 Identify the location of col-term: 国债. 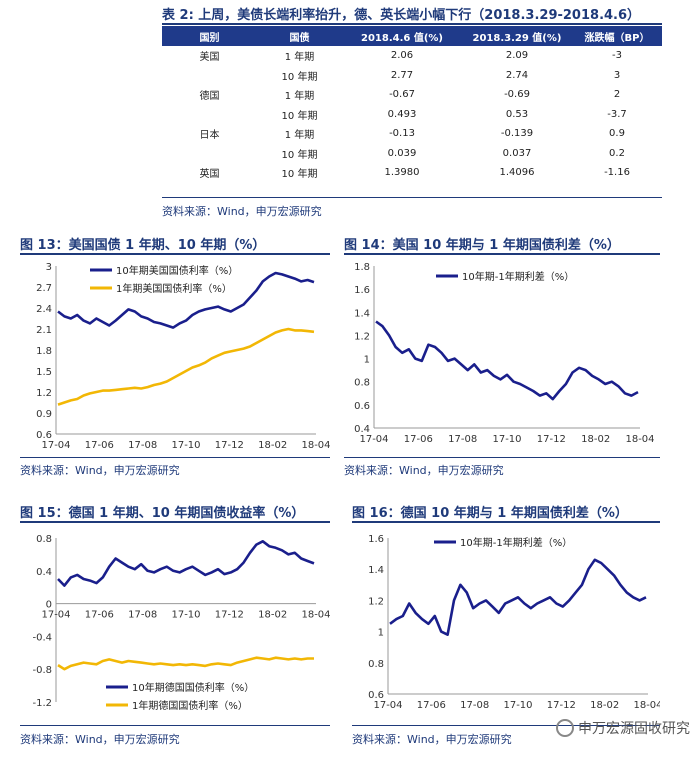
(299, 36).